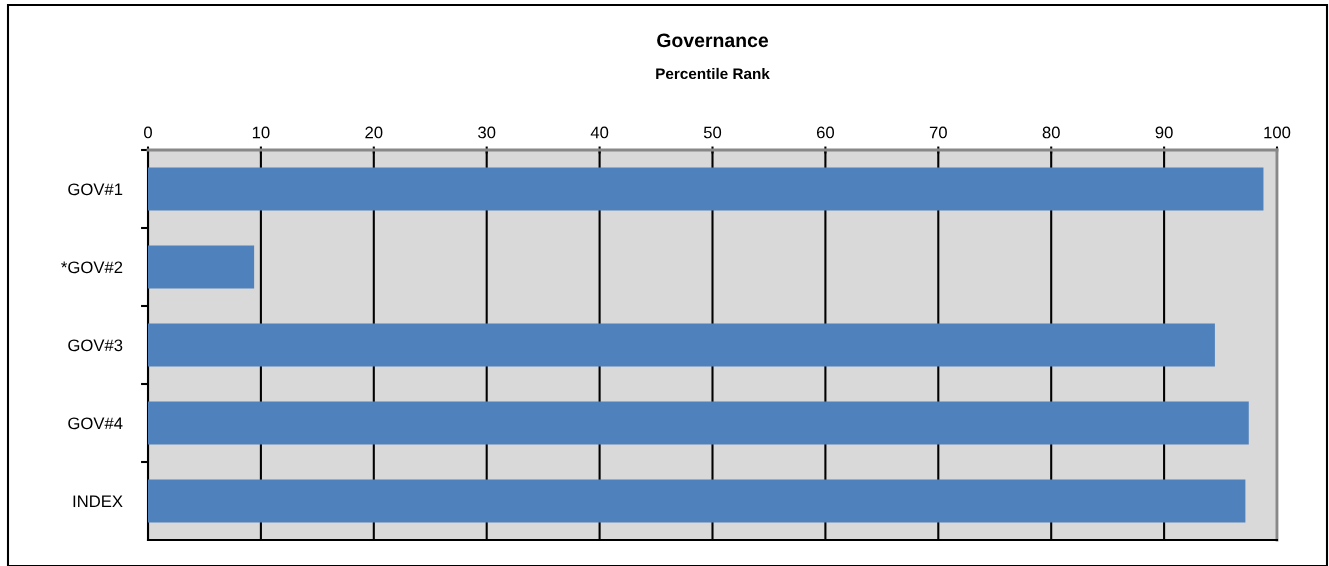 The height and width of the screenshot is (566, 1329). I want to click on y-tick-label: INDEX, so click(98, 501).